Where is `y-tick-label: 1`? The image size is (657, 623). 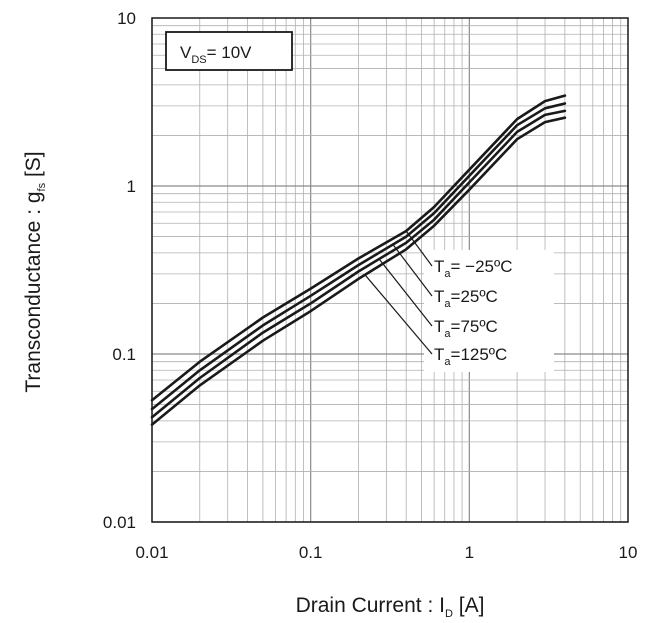 y-tick-label: 1 is located at coordinates (131, 186).